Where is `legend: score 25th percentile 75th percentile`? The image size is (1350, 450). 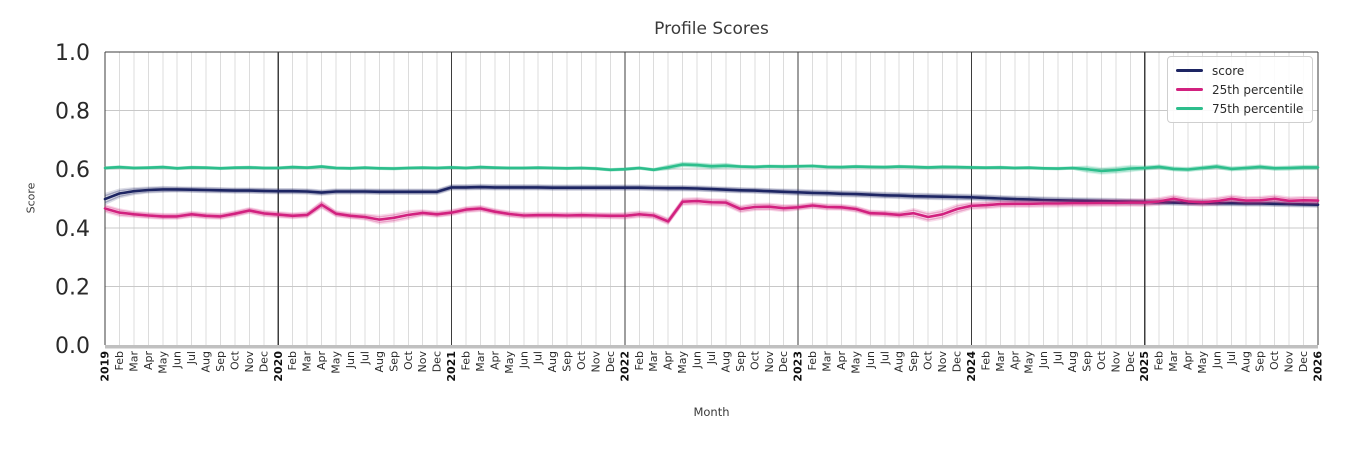
legend: score 25th percentile 75th percentile is located at coordinates (1240, 89).